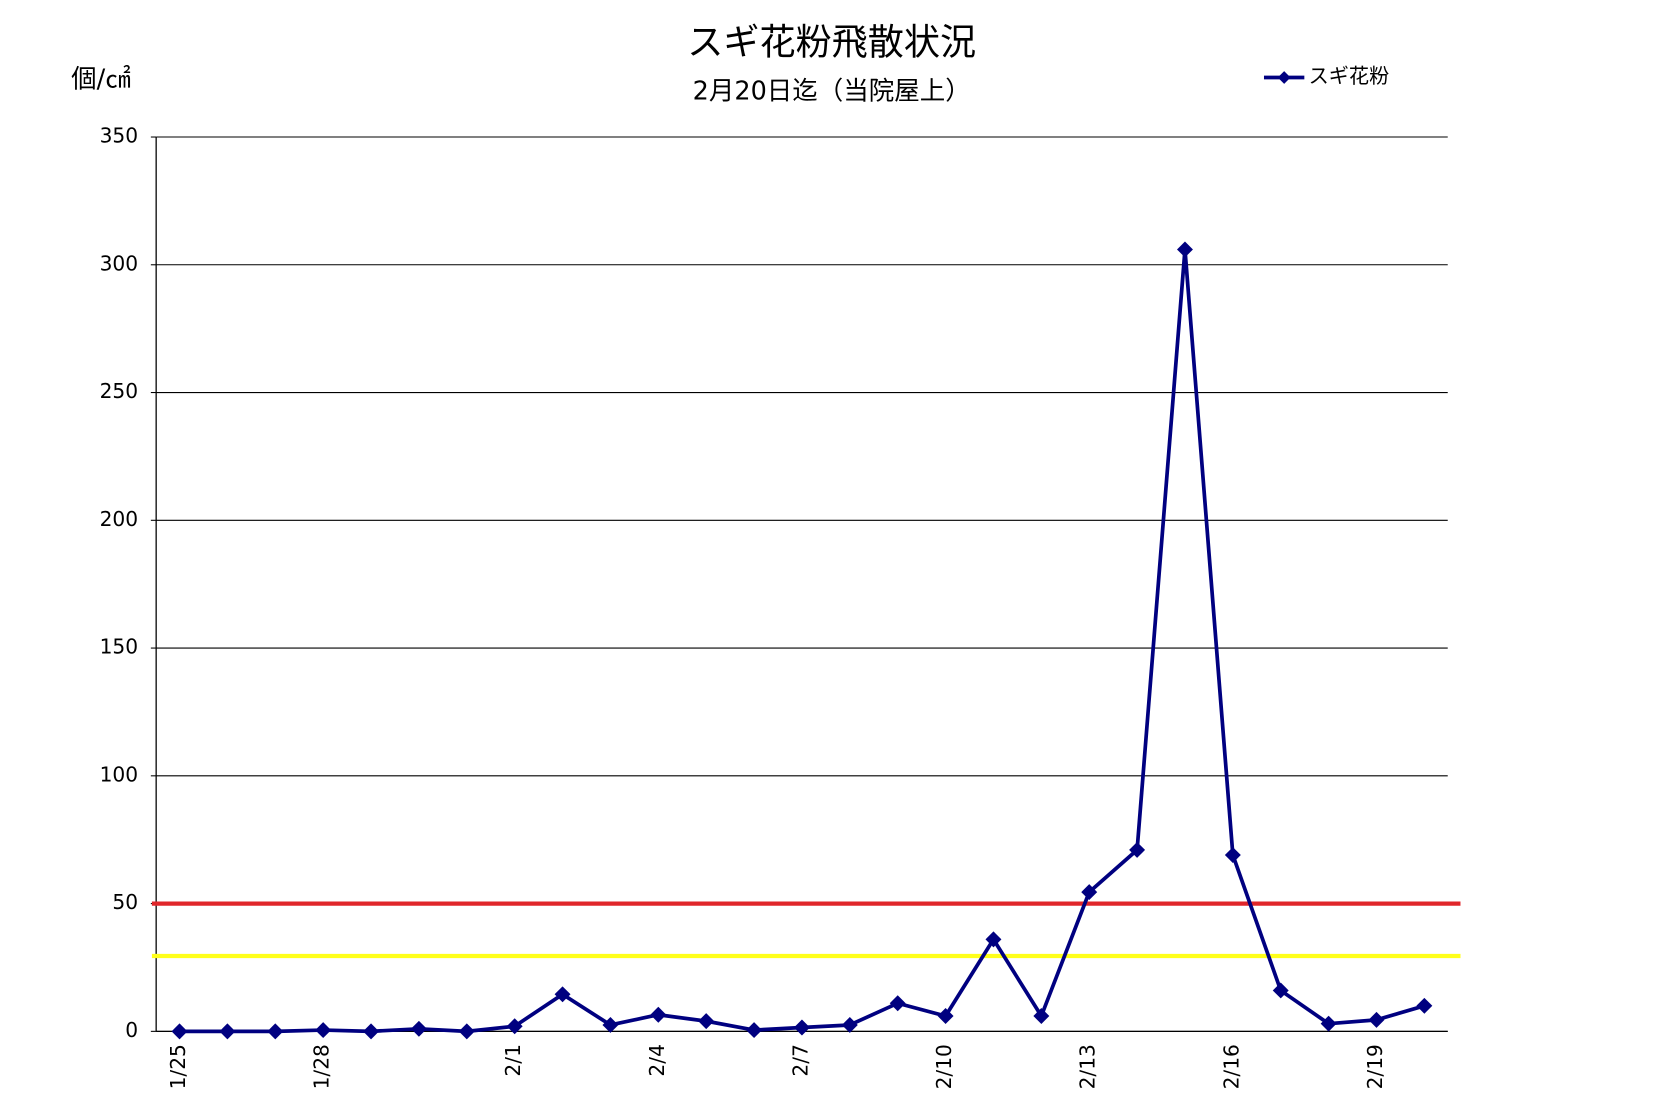  What do you see at coordinates (131, 1030) in the screenshot?
I see `y-tick-label: 0` at bounding box center [131, 1030].